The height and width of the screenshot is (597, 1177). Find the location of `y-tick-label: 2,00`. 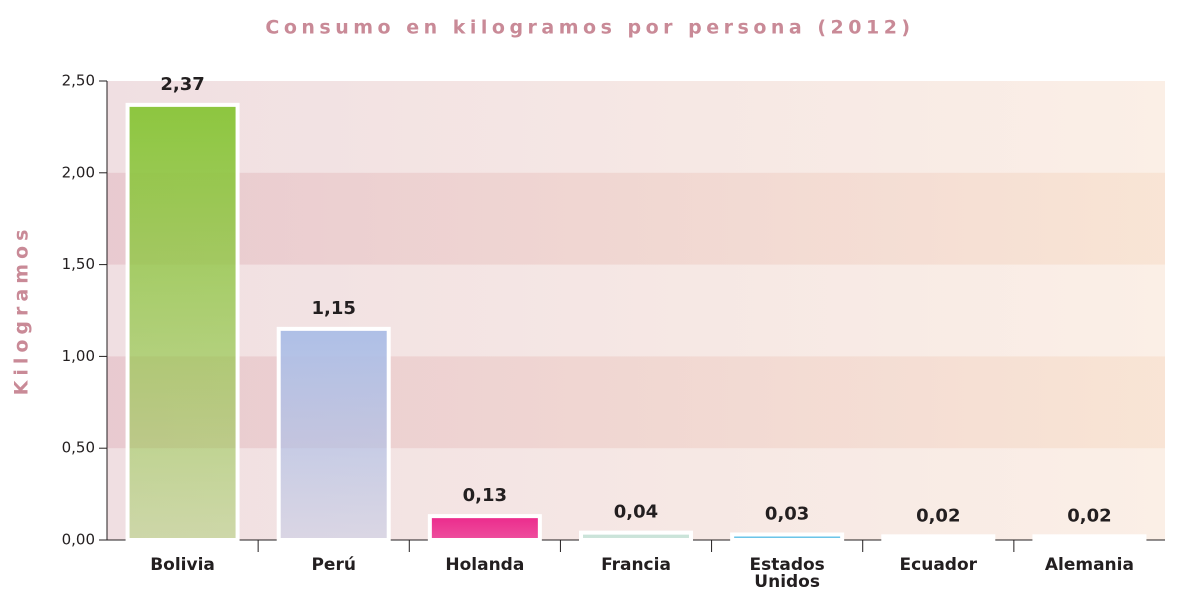

y-tick-label: 2,00 is located at coordinates (78, 172).